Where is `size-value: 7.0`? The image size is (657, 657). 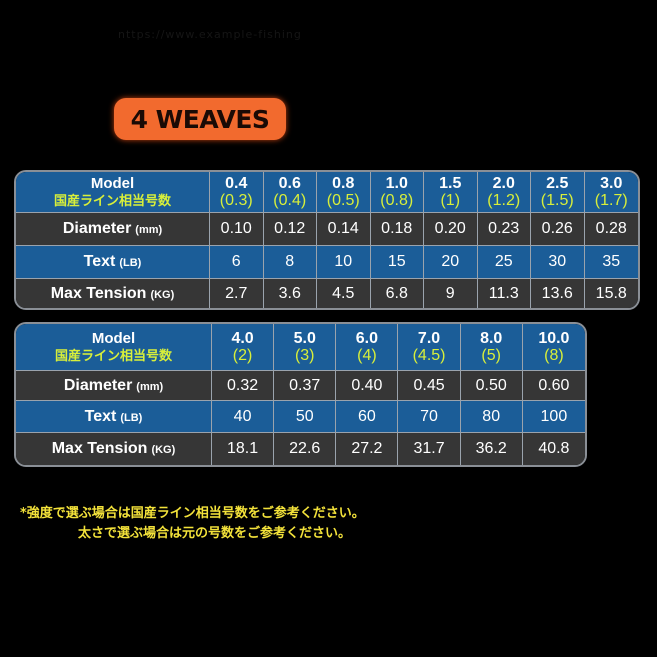 size-value: 7.0 is located at coordinates (429, 338).